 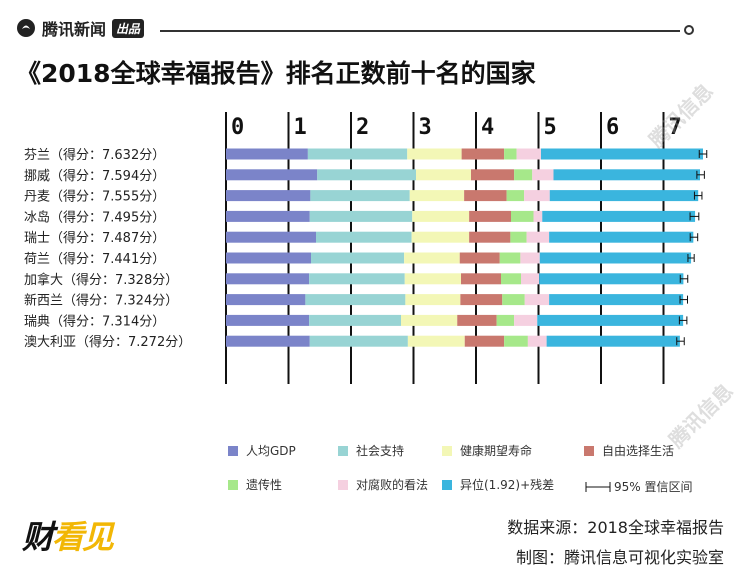 I want to click on legend-label: 异位(1.92)+残差, so click(x=507, y=484).